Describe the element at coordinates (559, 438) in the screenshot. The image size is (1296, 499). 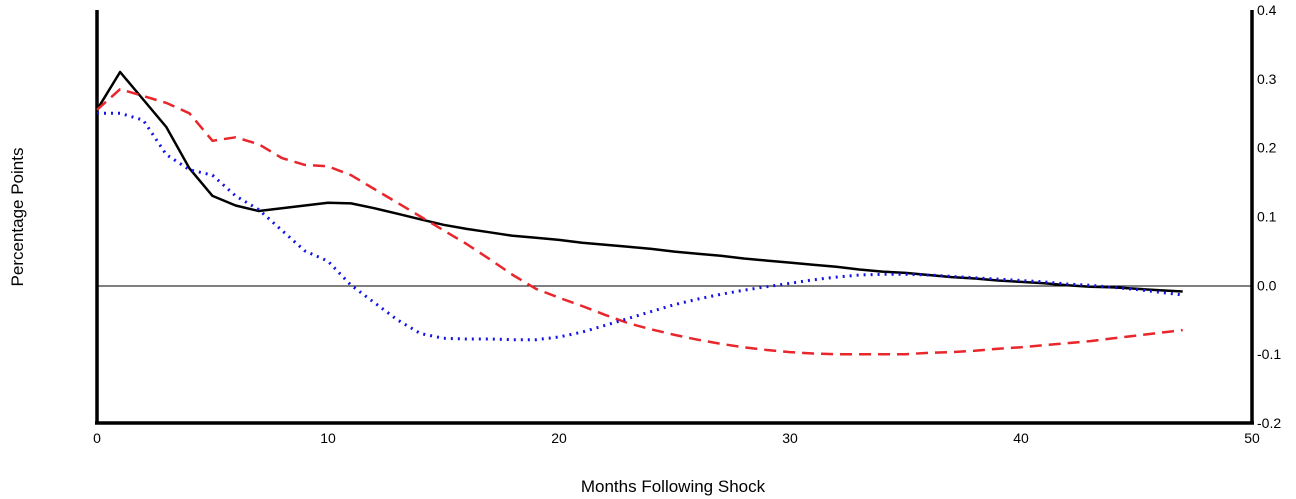
I see `x-tick-label: 20` at that location.